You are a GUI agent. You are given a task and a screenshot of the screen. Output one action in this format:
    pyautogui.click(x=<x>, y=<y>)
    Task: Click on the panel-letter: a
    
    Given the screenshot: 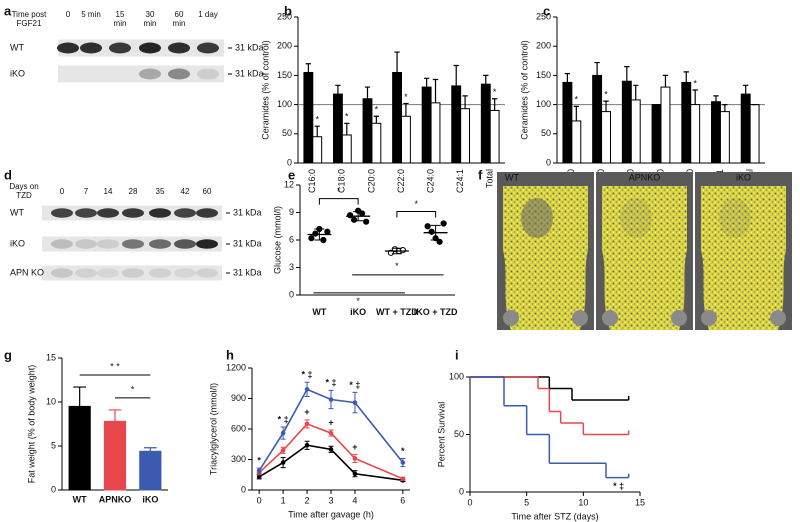 What is the action you would take?
    pyautogui.click(x=8, y=10)
    